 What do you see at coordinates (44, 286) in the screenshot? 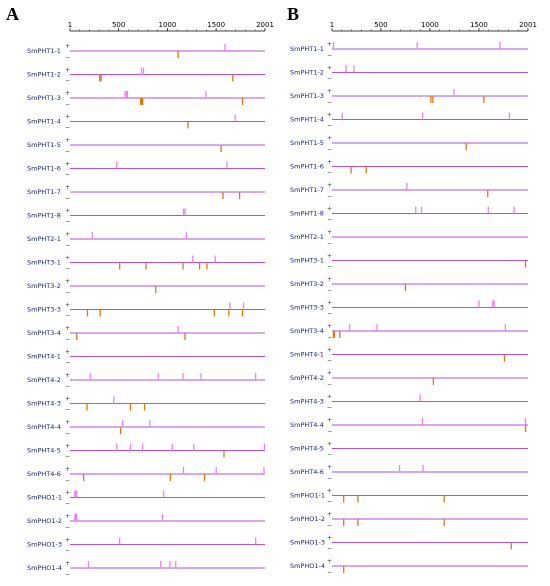
I see `gene-label: SmPHT3-2` at bounding box center [44, 286].